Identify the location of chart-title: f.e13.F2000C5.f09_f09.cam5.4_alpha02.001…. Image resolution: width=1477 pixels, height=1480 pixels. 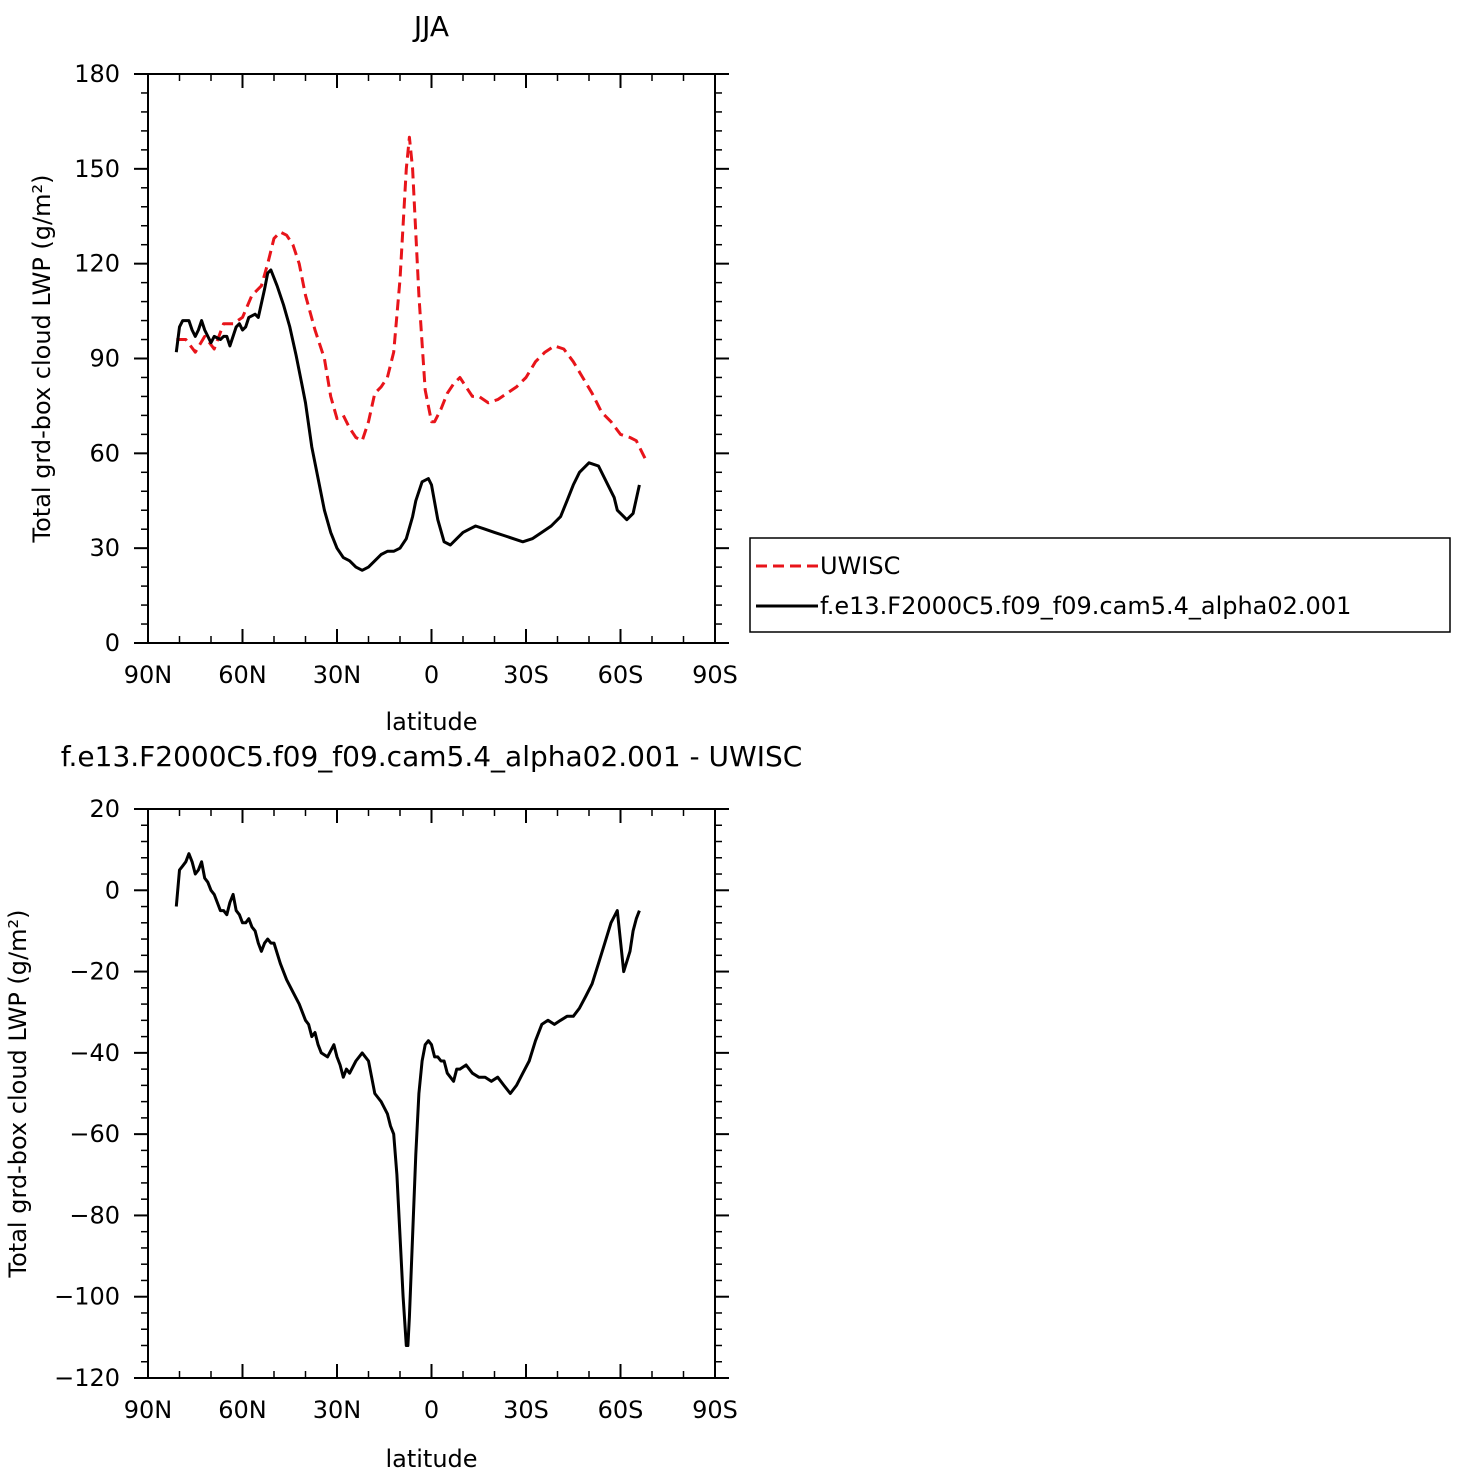
(432, 756).